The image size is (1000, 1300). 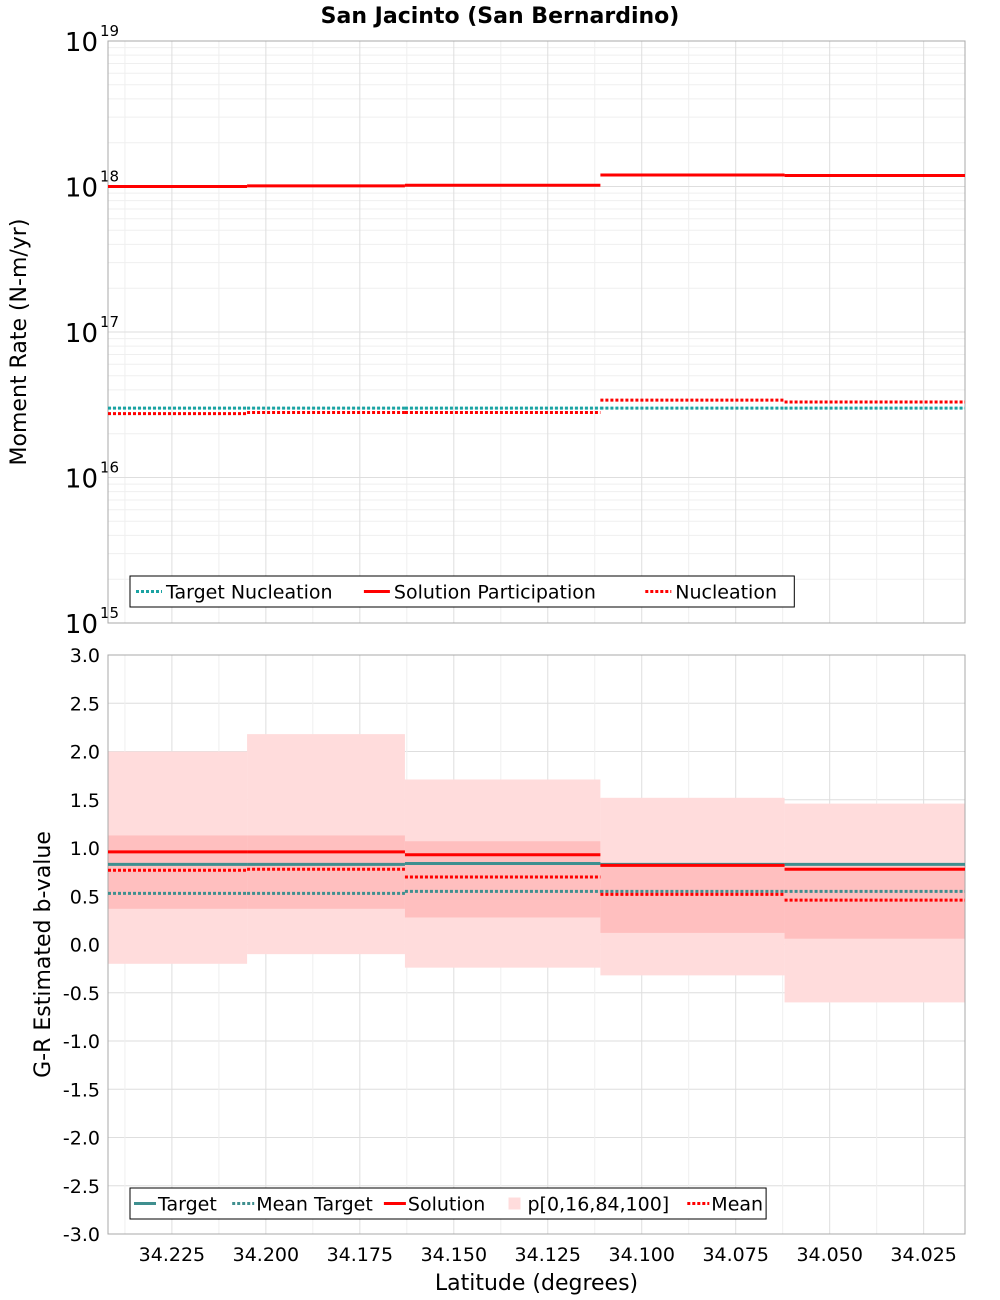 I want to click on y-tick-label: -1.5, so click(x=81, y=1090).